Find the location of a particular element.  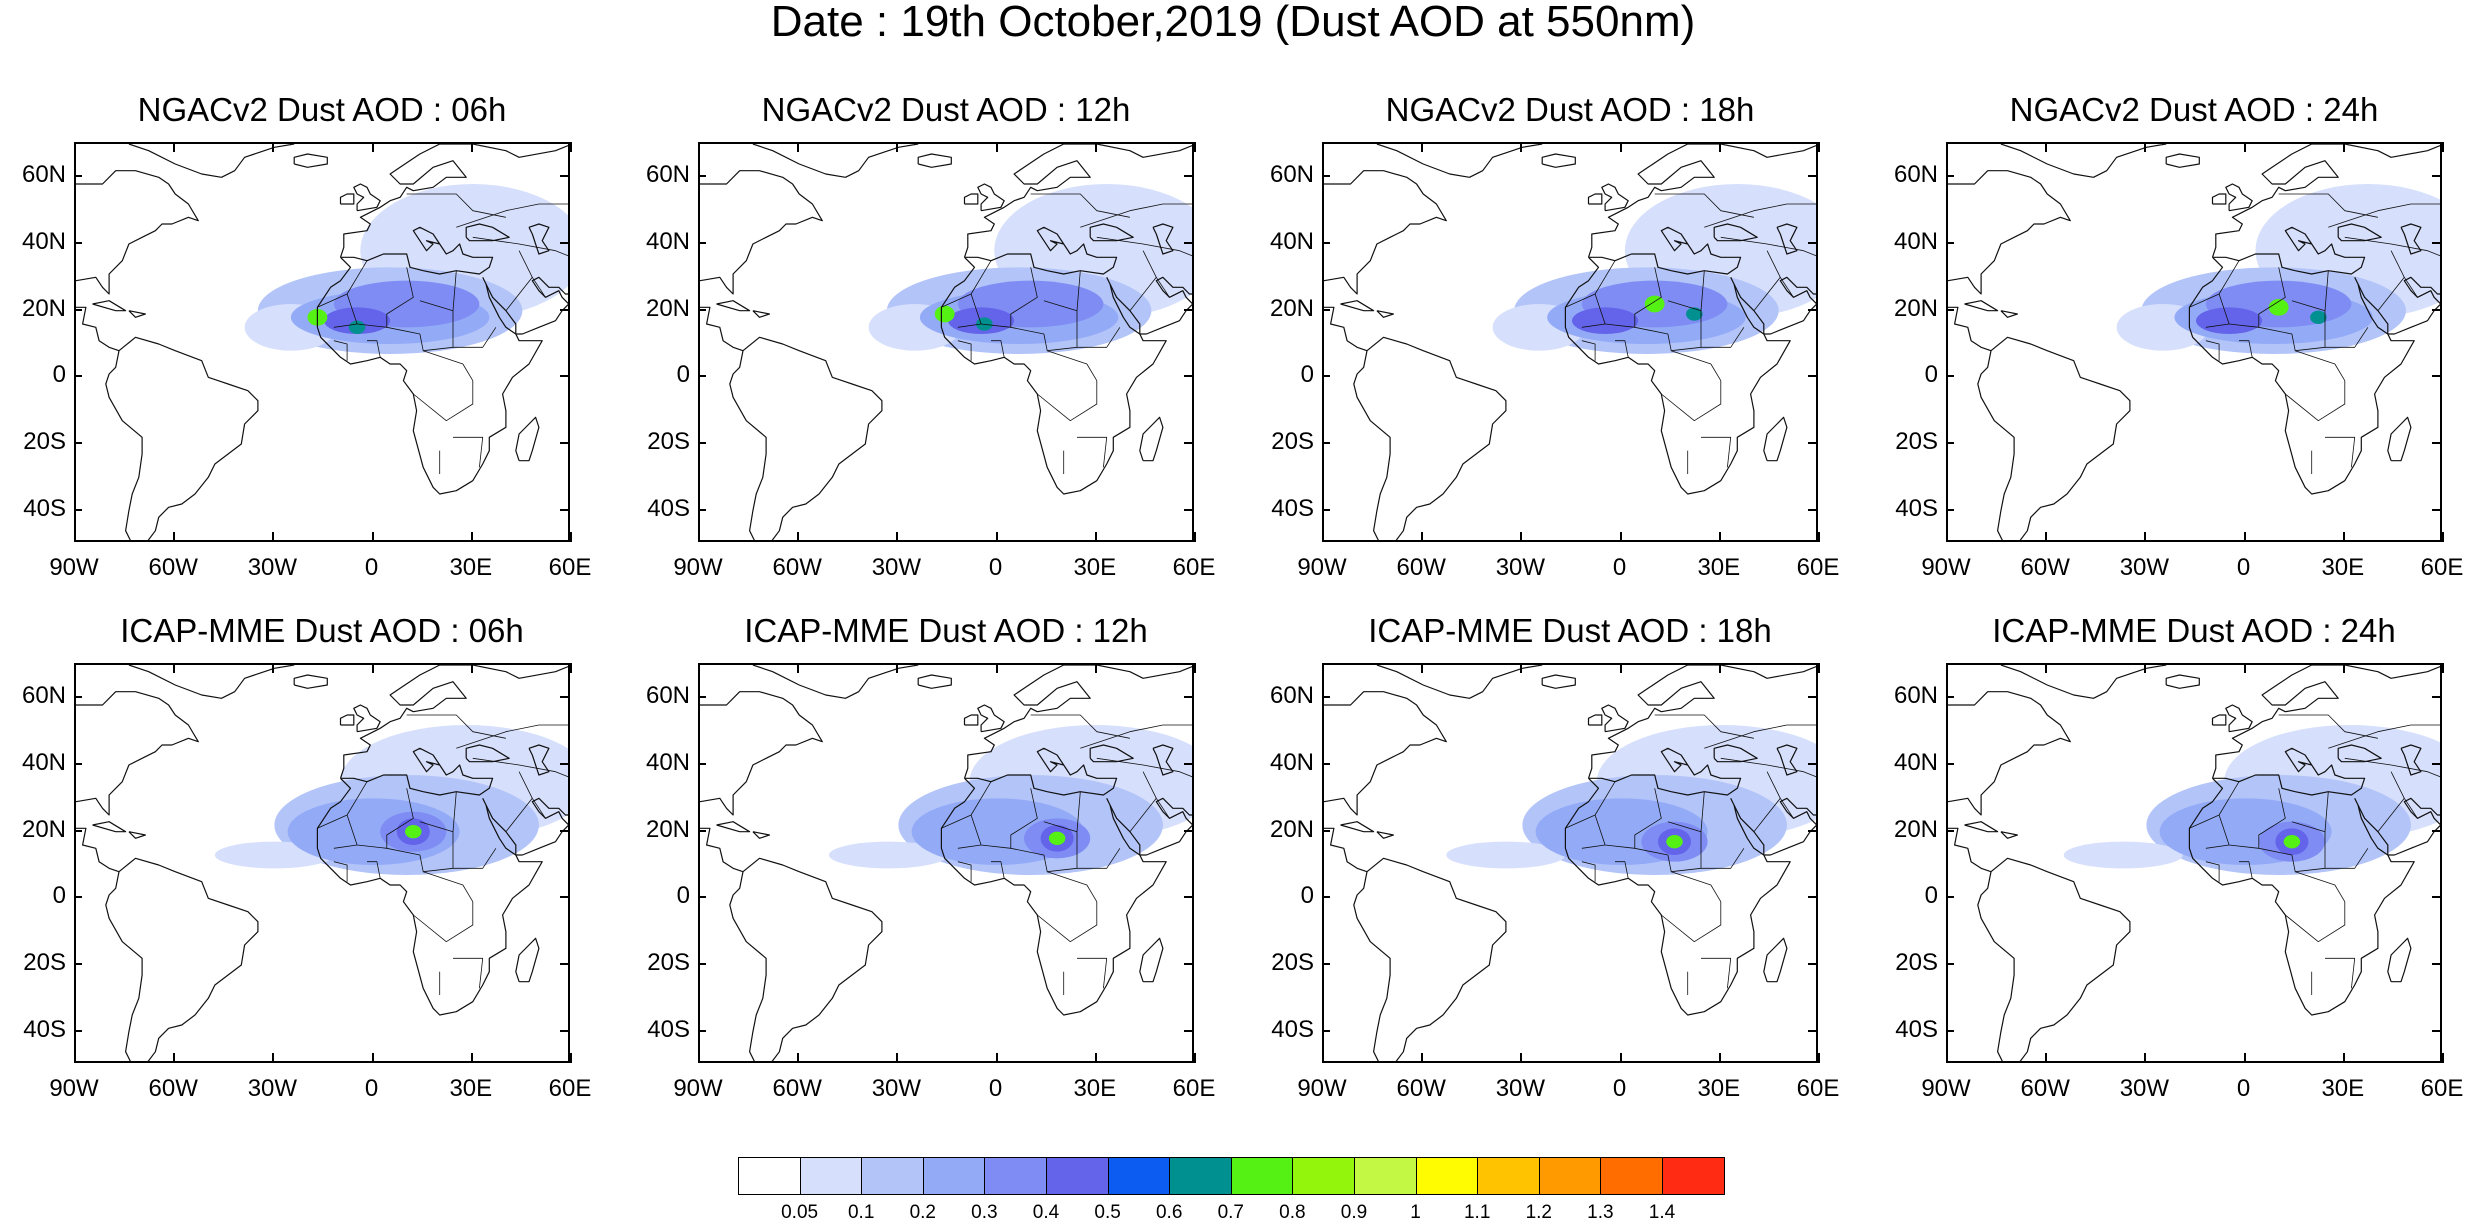

latitude-tick-label: 0 is located at coordinates (59, 896).